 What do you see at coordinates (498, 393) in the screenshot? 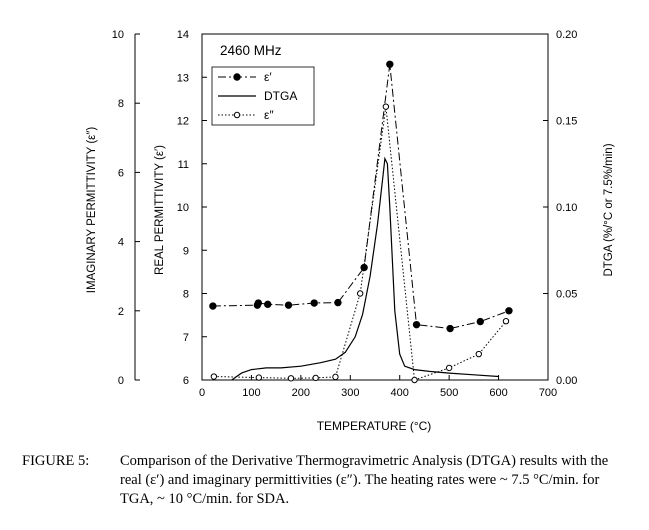
I see `x-axis-tick-label: 600` at bounding box center [498, 393].